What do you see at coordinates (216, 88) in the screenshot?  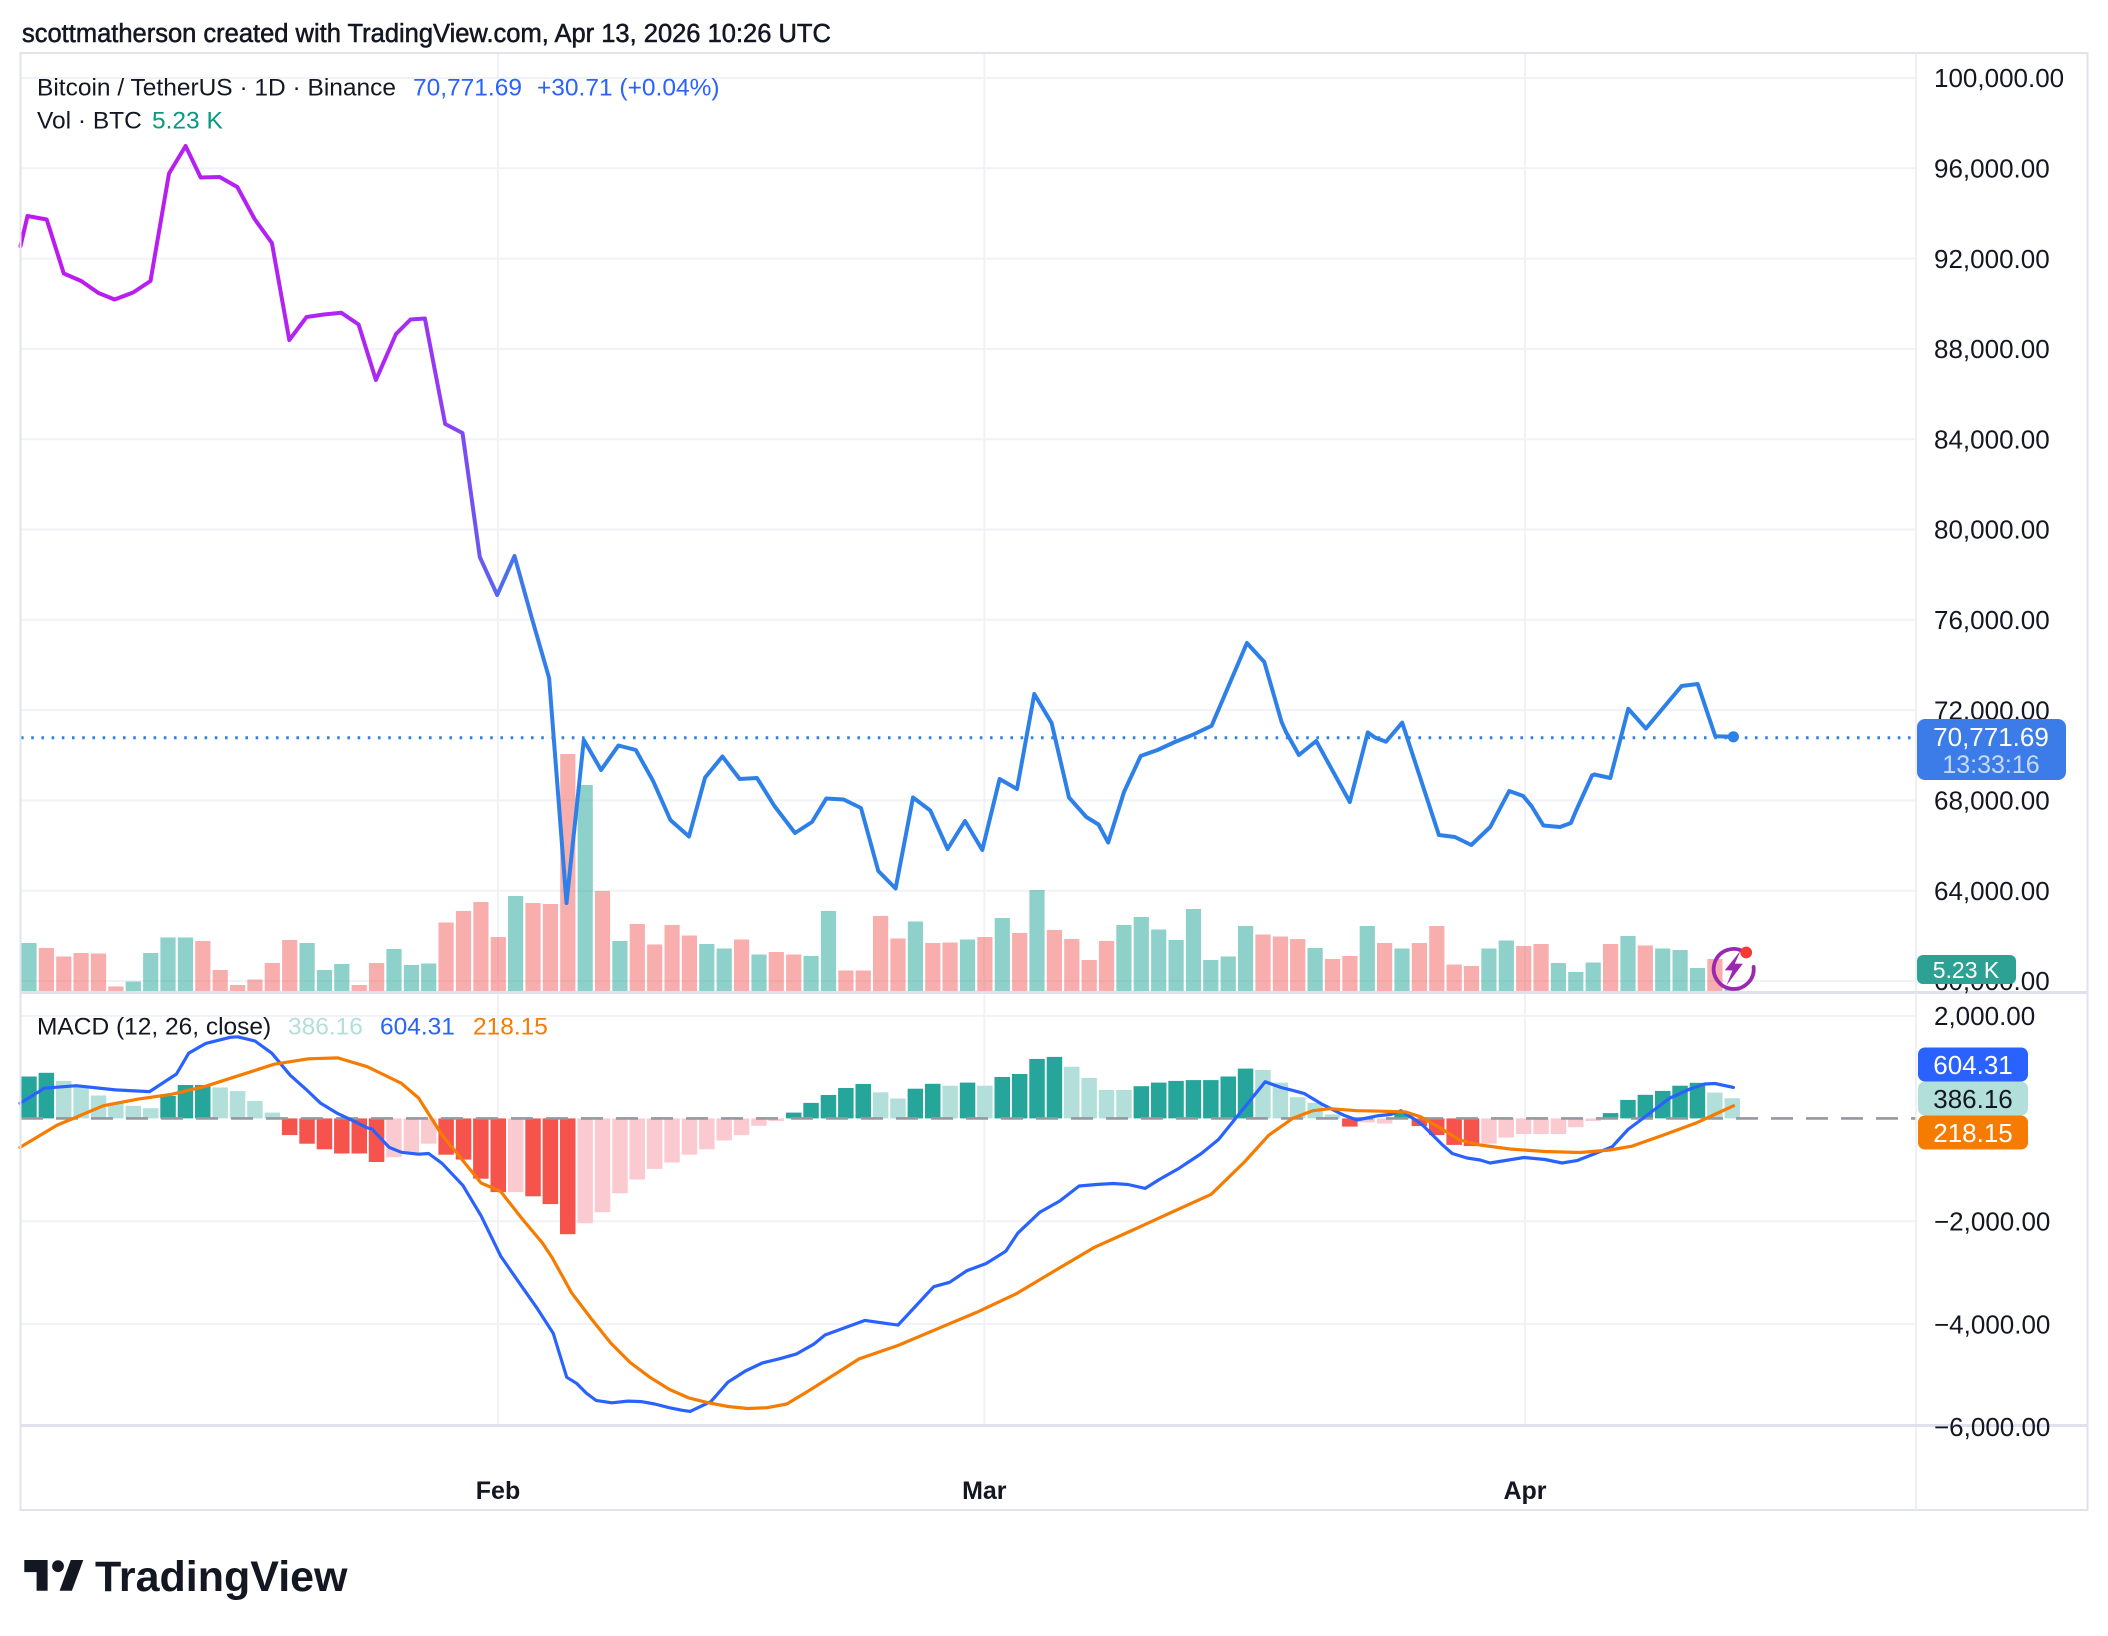 I see `svg-text:Bitcoin / TetherUS · 1D · Bina: Bitcoin / TetherUS · 1D · Binance` at bounding box center [216, 88].